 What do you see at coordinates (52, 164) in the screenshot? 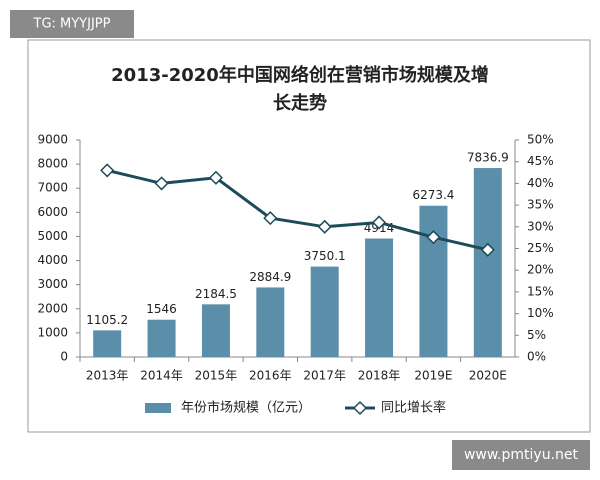
I see `y-tick-label: 8000` at bounding box center [52, 164].